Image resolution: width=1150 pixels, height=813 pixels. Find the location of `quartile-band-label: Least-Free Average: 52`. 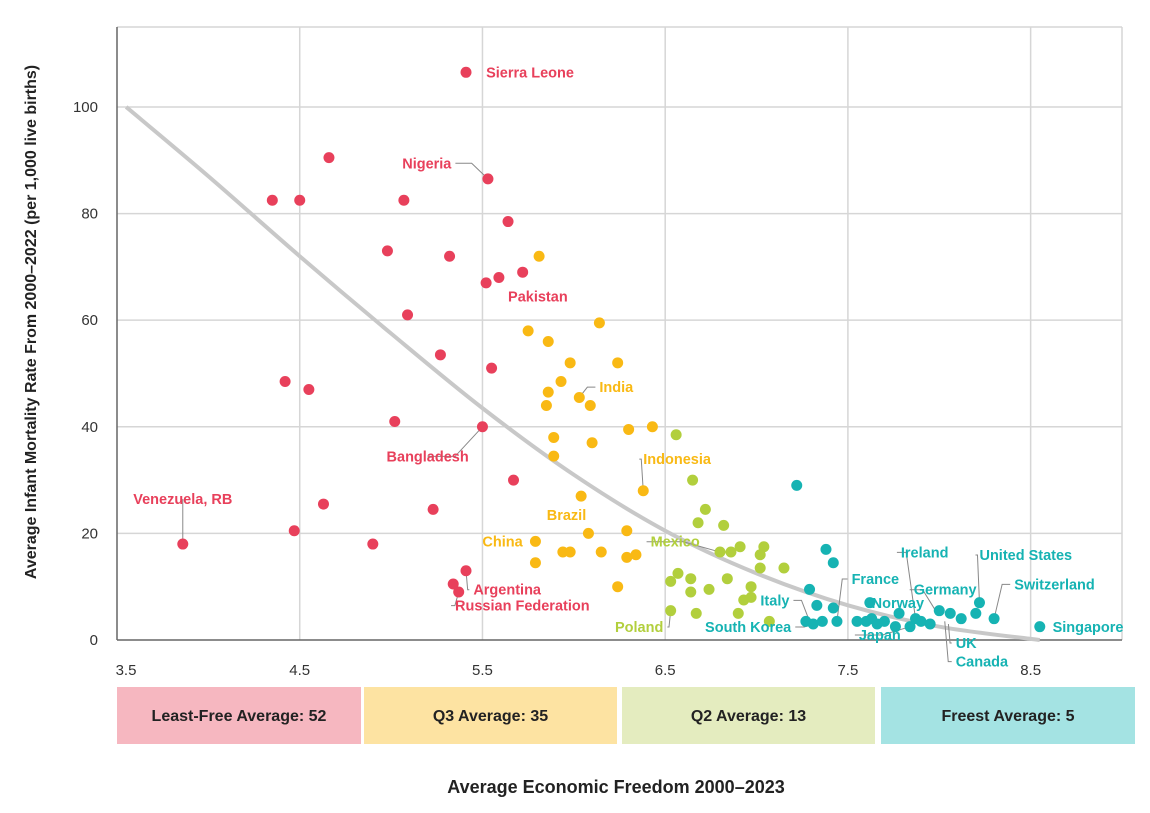

quartile-band-label: Least-Free Average: 52 is located at coordinates (239, 716).